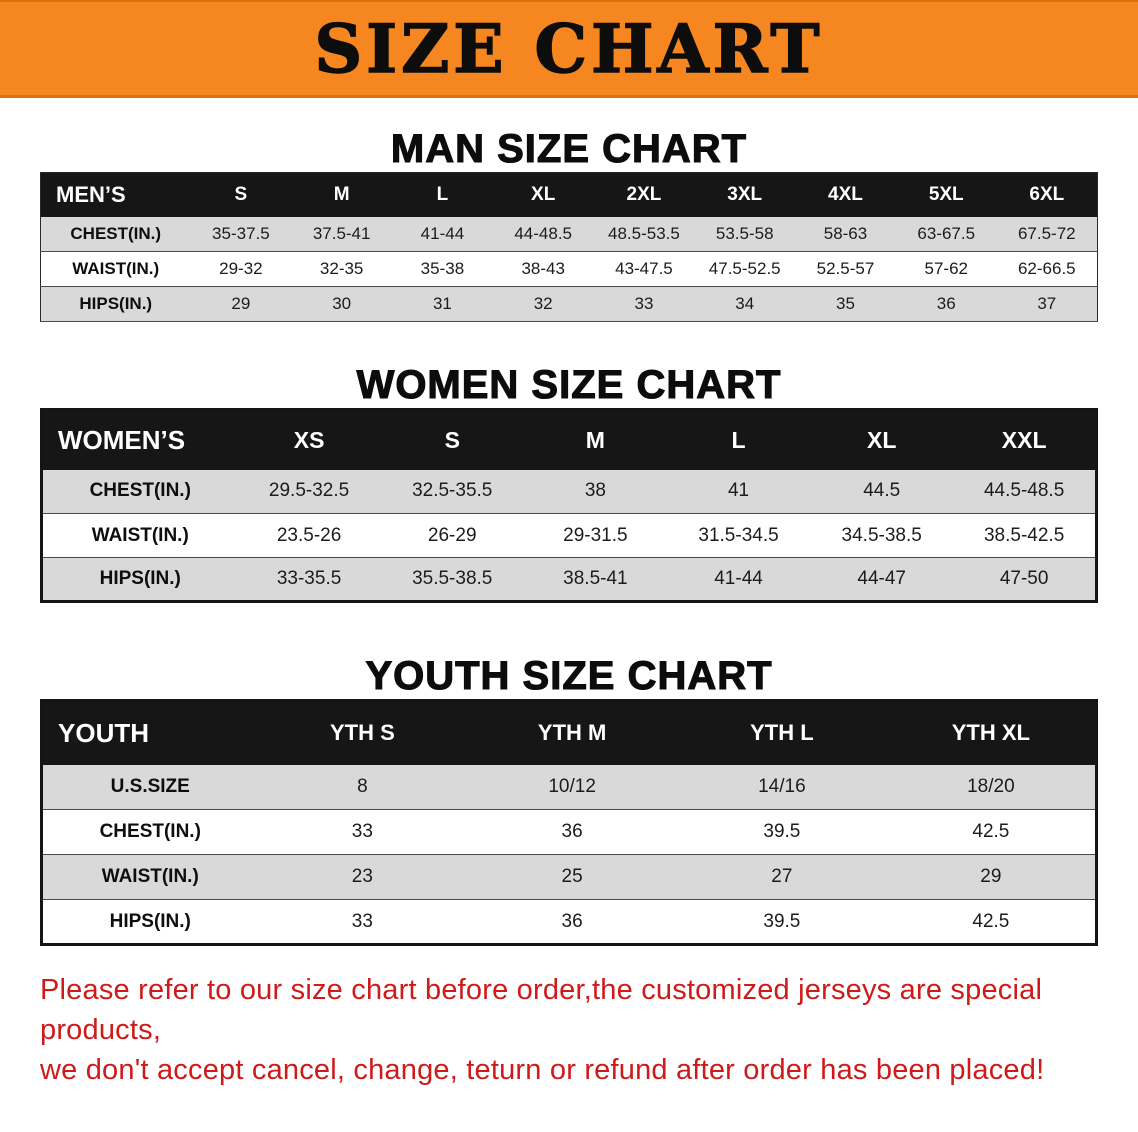  Describe the element at coordinates (569, 675) in the screenshot. I see `youth-size-chart-heading: YOUTH SIZE CHART` at that location.